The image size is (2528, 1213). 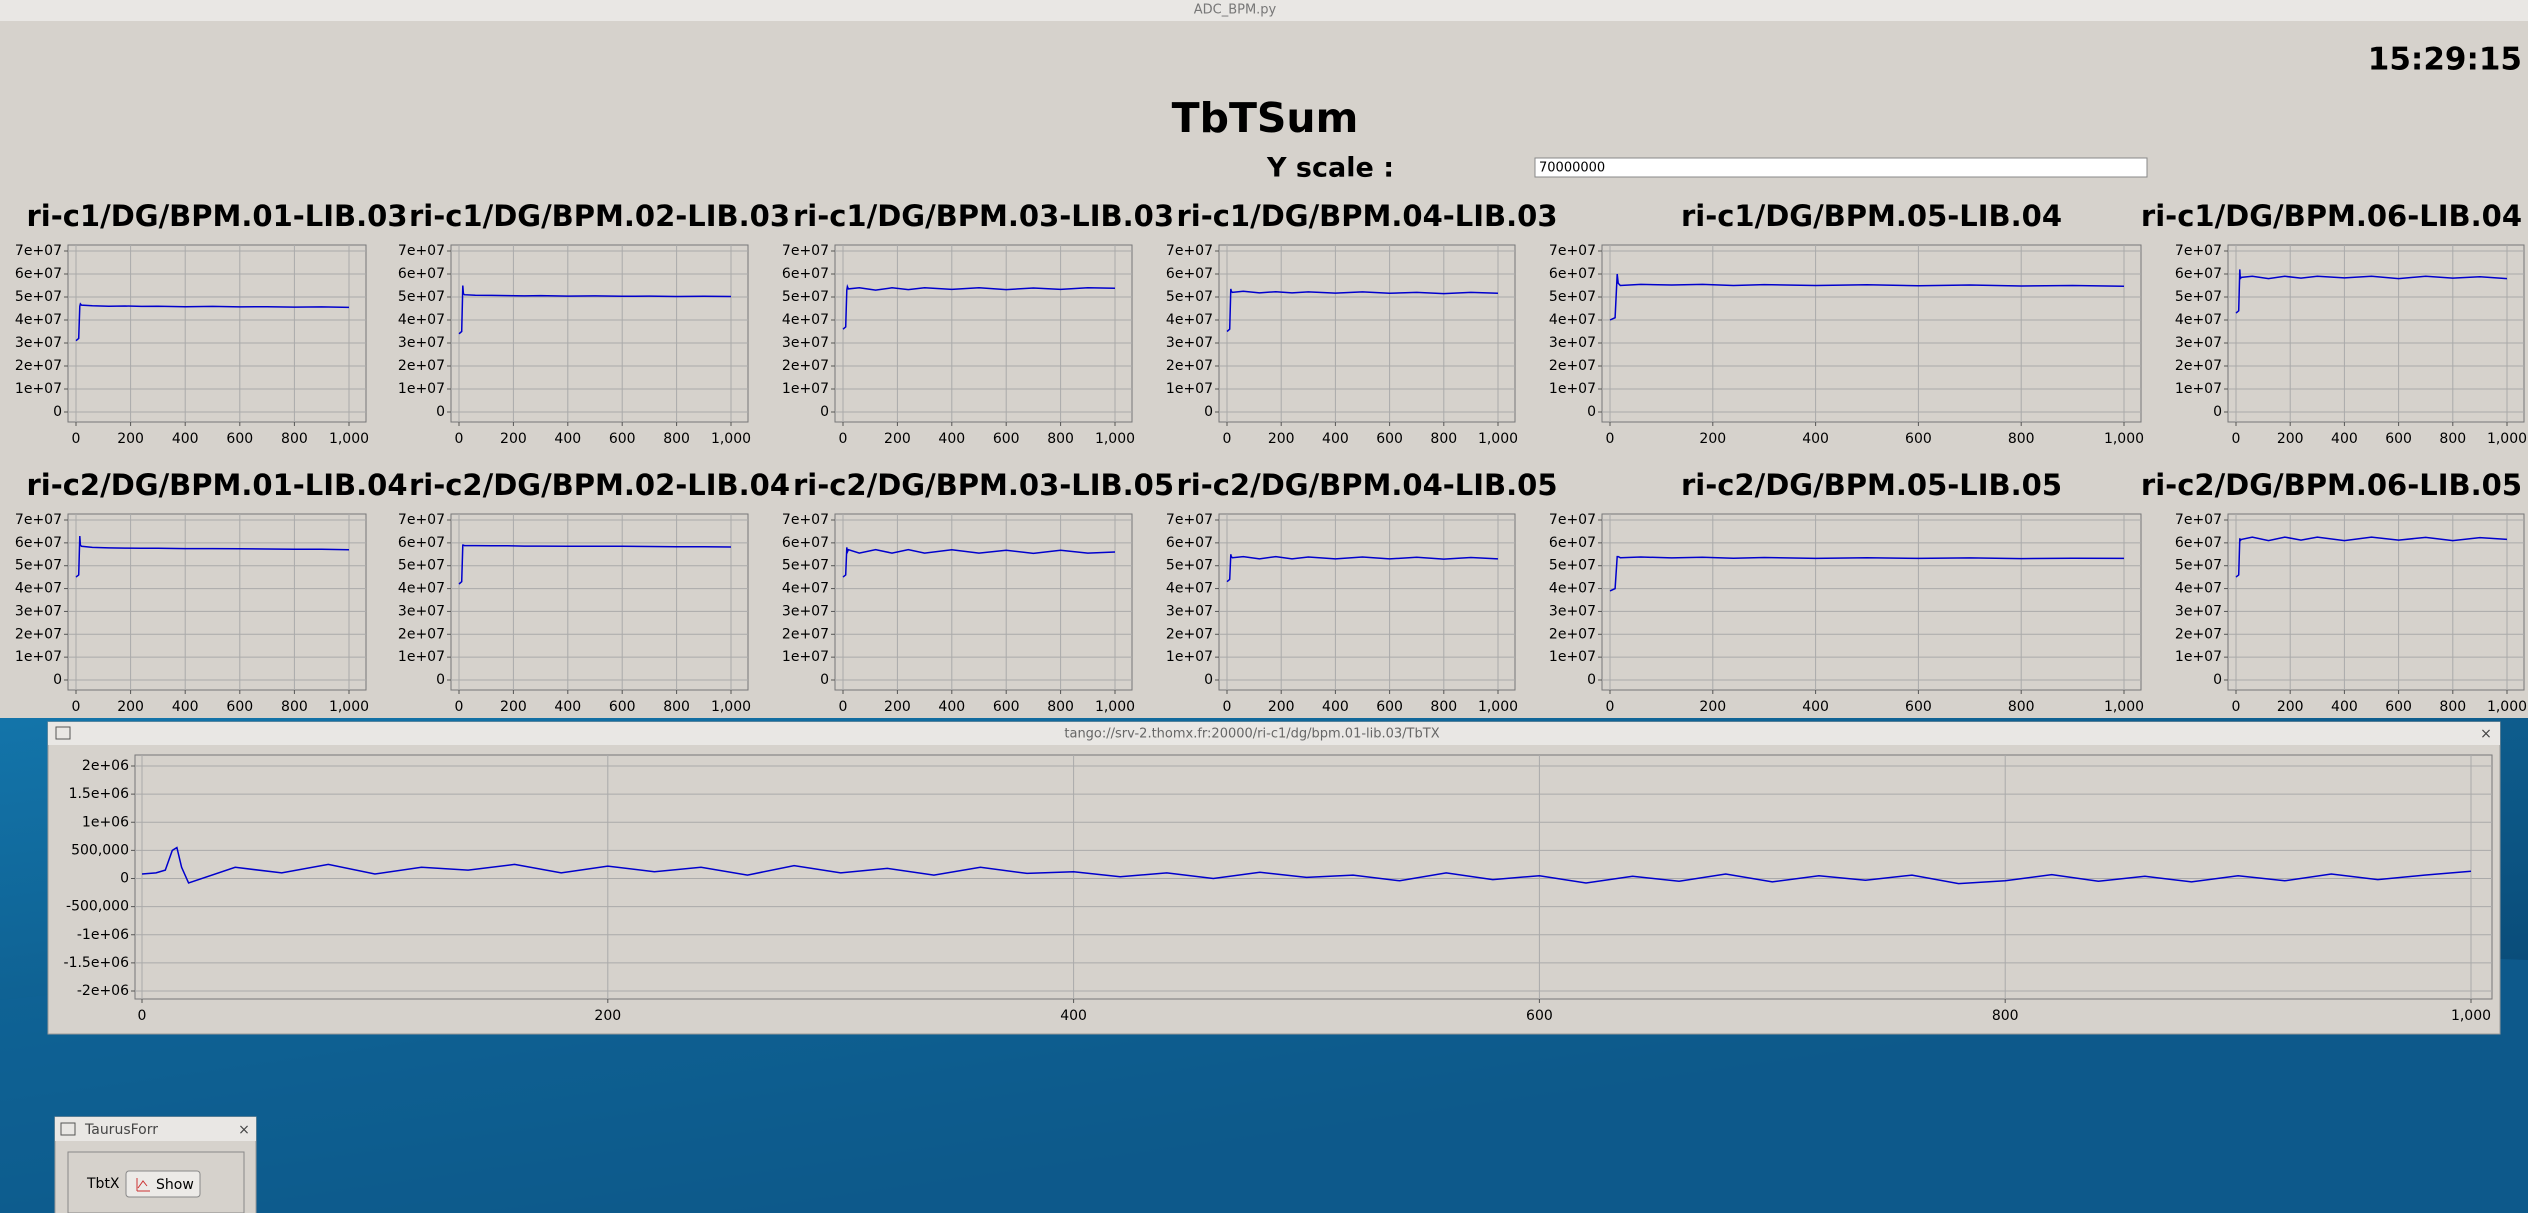 What do you see at coordinates (156, 1182) in the screenshot?
I see `form-panel` at bounding box center [156, 1182].